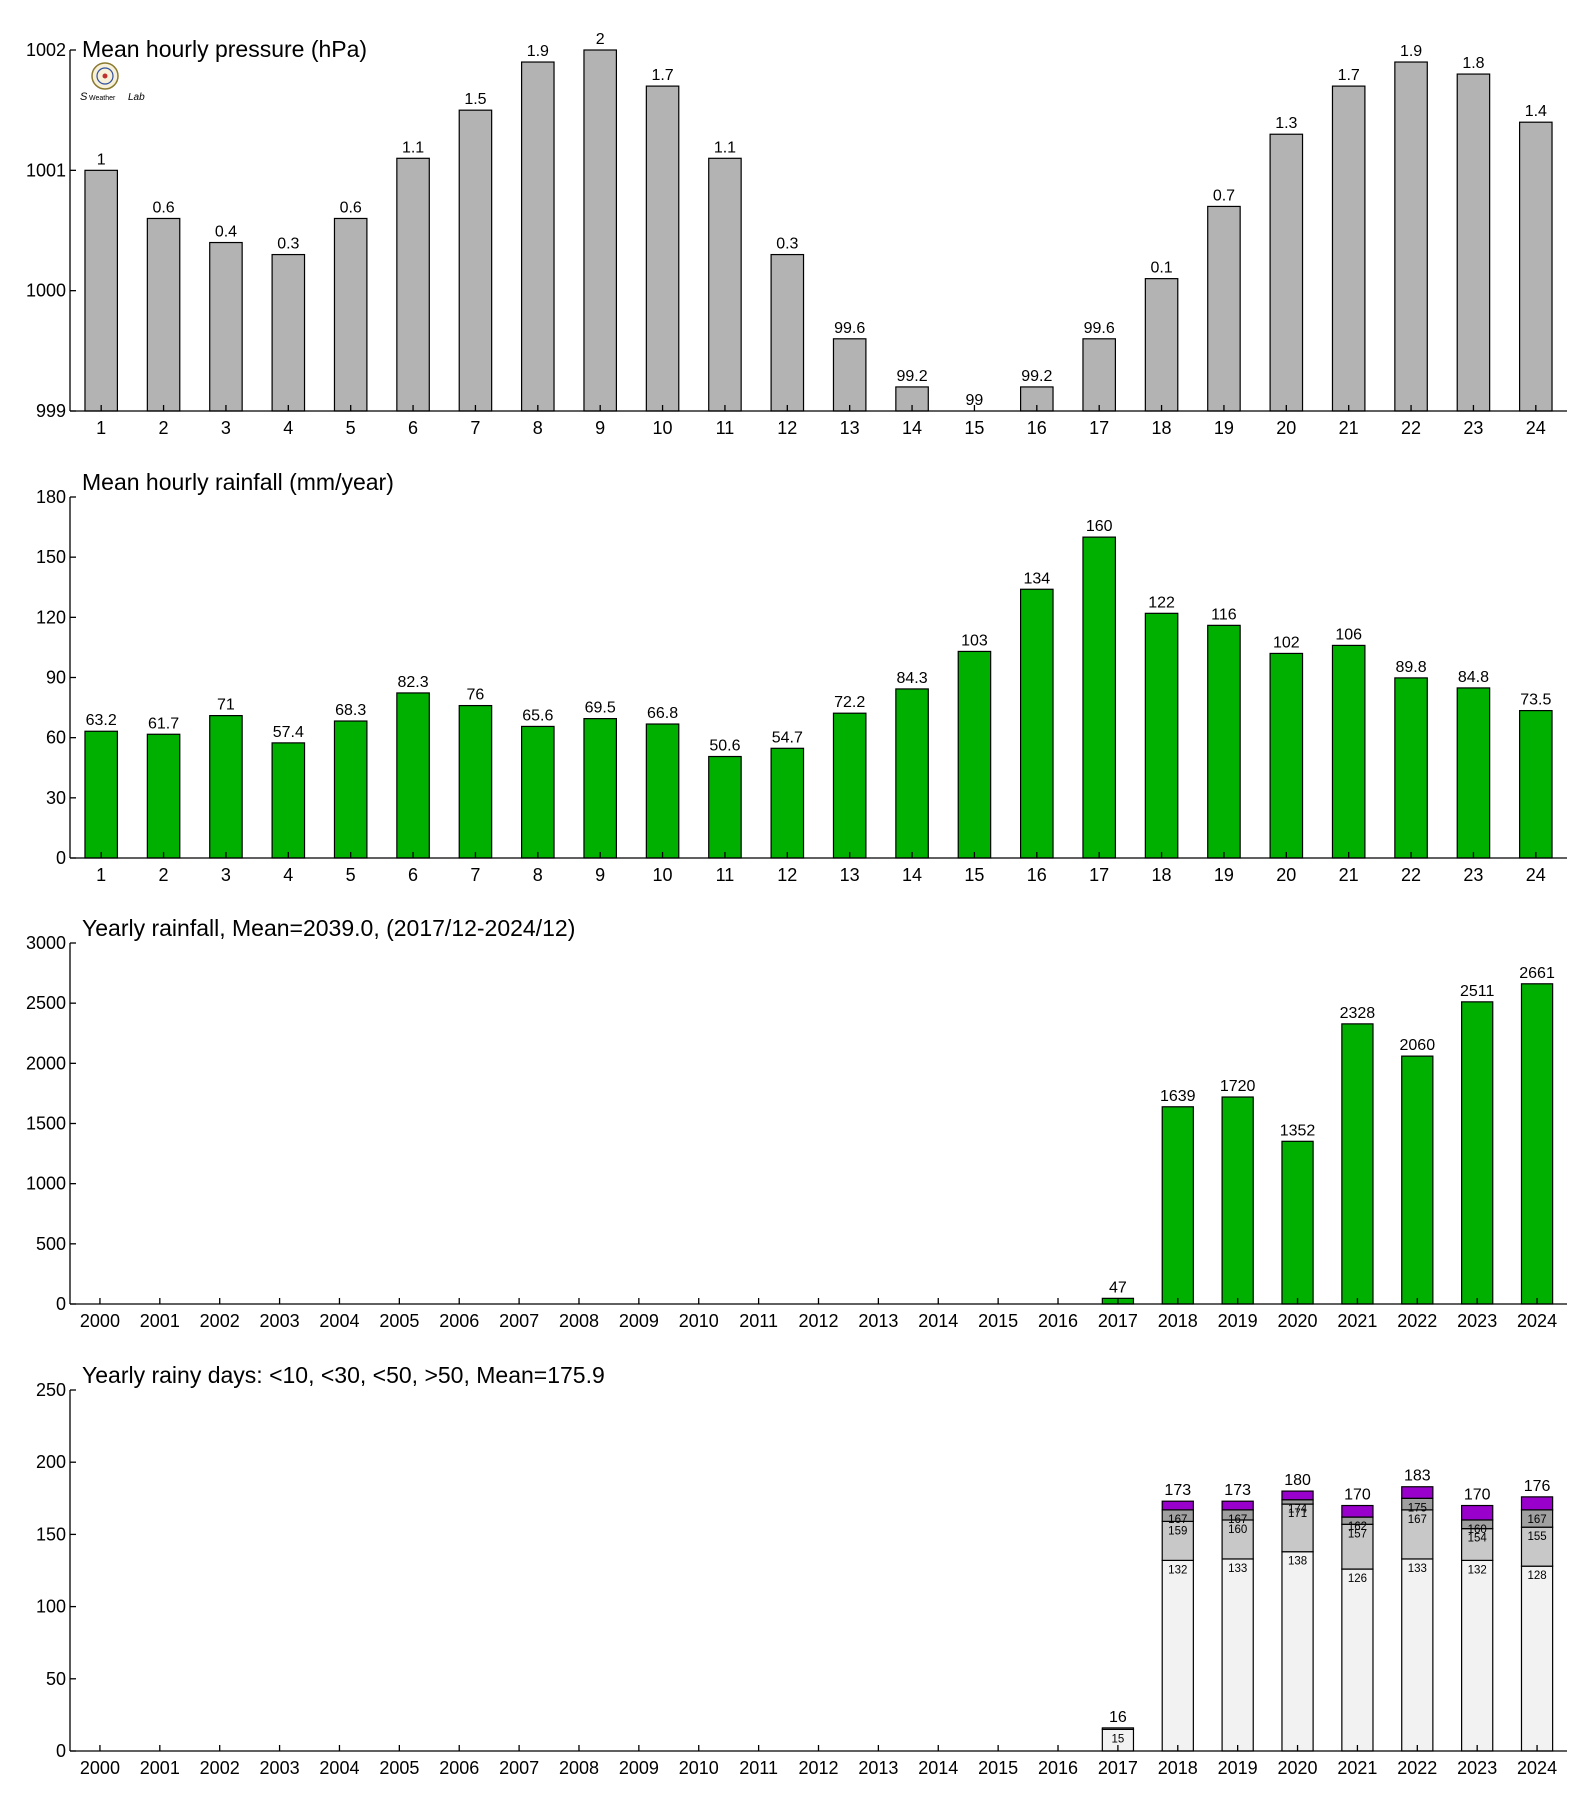 The image size is (1580, 1800). I want to click on data-label: 176, so click(1537, 1486).